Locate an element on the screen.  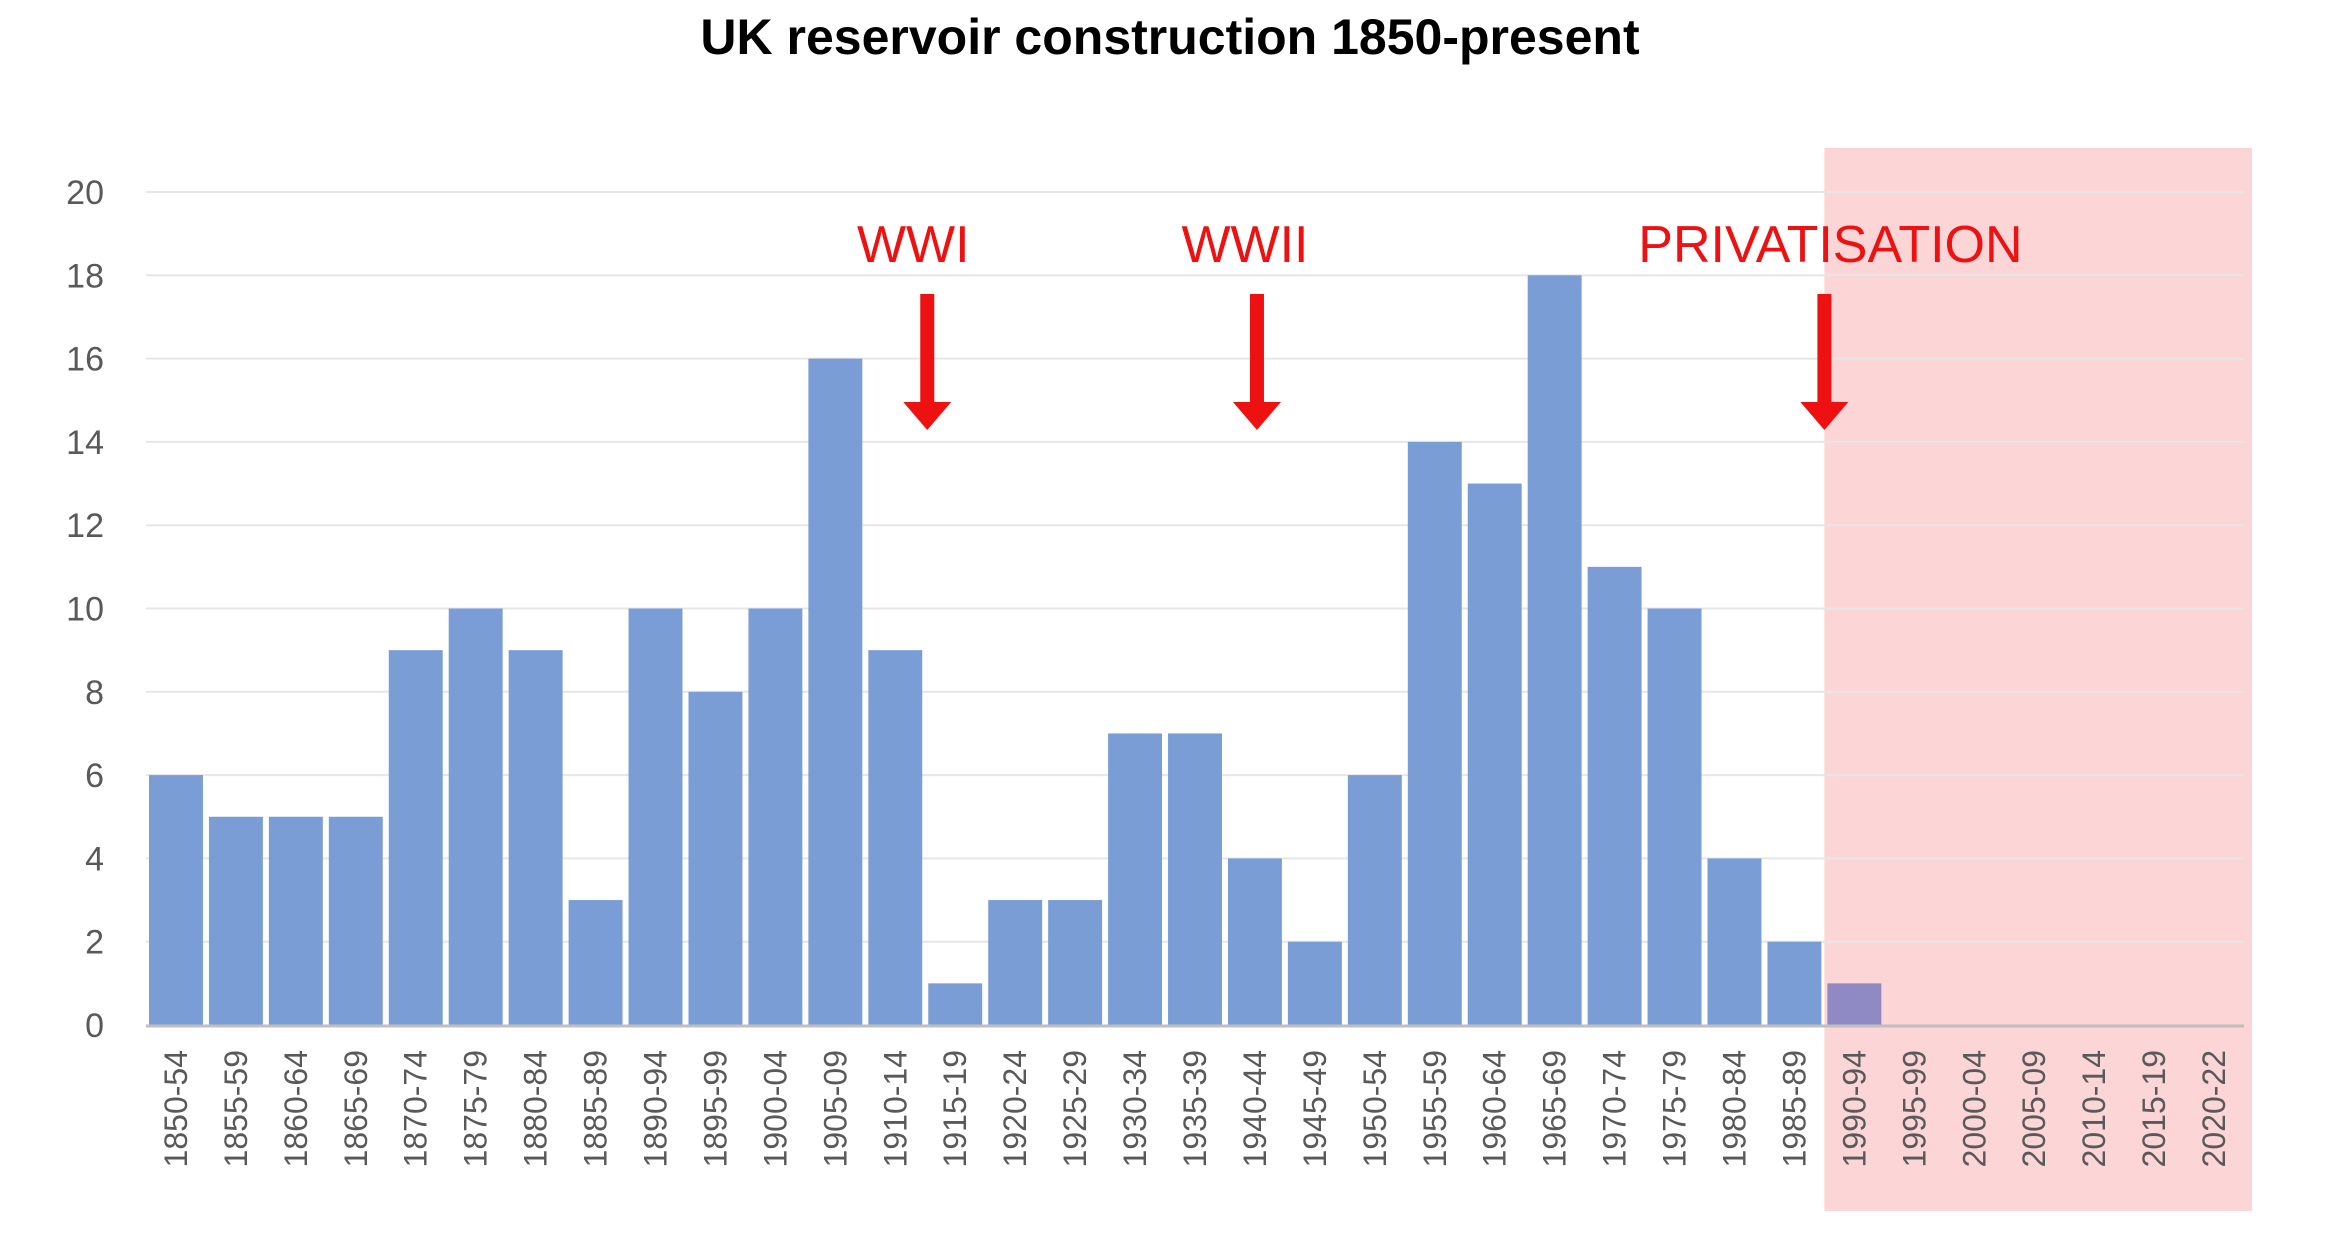
x-tick-label: 1915-19 is located at coordinates (955, 1108).